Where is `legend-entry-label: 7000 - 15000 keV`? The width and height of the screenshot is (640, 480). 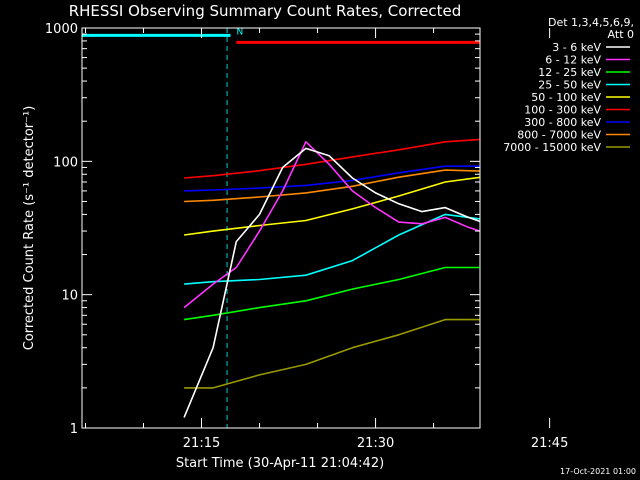 legend-entry-label: 7000 - 15000 keV is located at coordinates (552, 147).